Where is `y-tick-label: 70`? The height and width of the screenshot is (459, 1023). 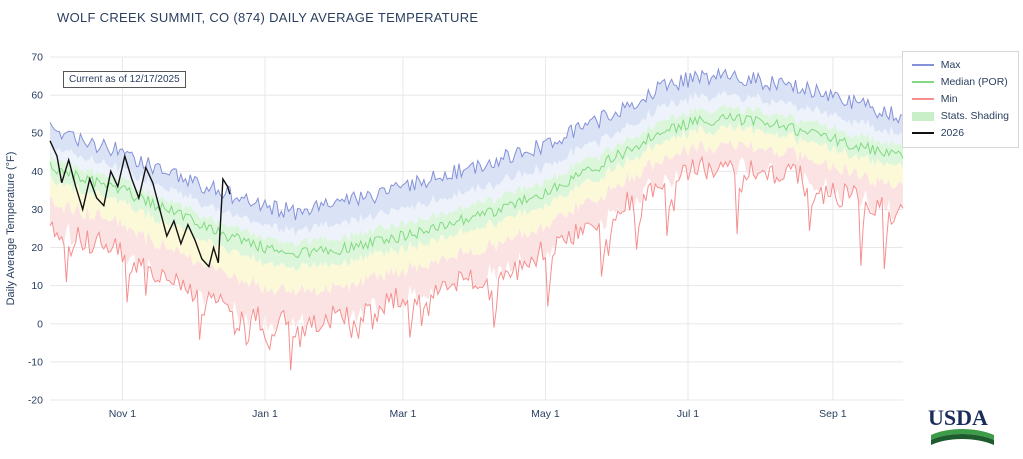
y-tick-label: 70 is located at coordinates (37, 58).